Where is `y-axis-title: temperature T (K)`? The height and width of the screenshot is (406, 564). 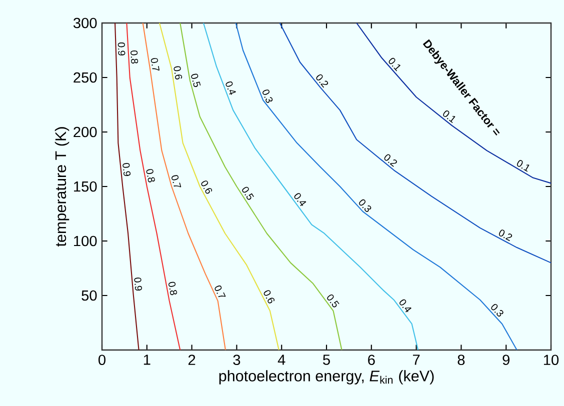
y-axis-title: temperature T (K) is located at coordinates (62, 187).